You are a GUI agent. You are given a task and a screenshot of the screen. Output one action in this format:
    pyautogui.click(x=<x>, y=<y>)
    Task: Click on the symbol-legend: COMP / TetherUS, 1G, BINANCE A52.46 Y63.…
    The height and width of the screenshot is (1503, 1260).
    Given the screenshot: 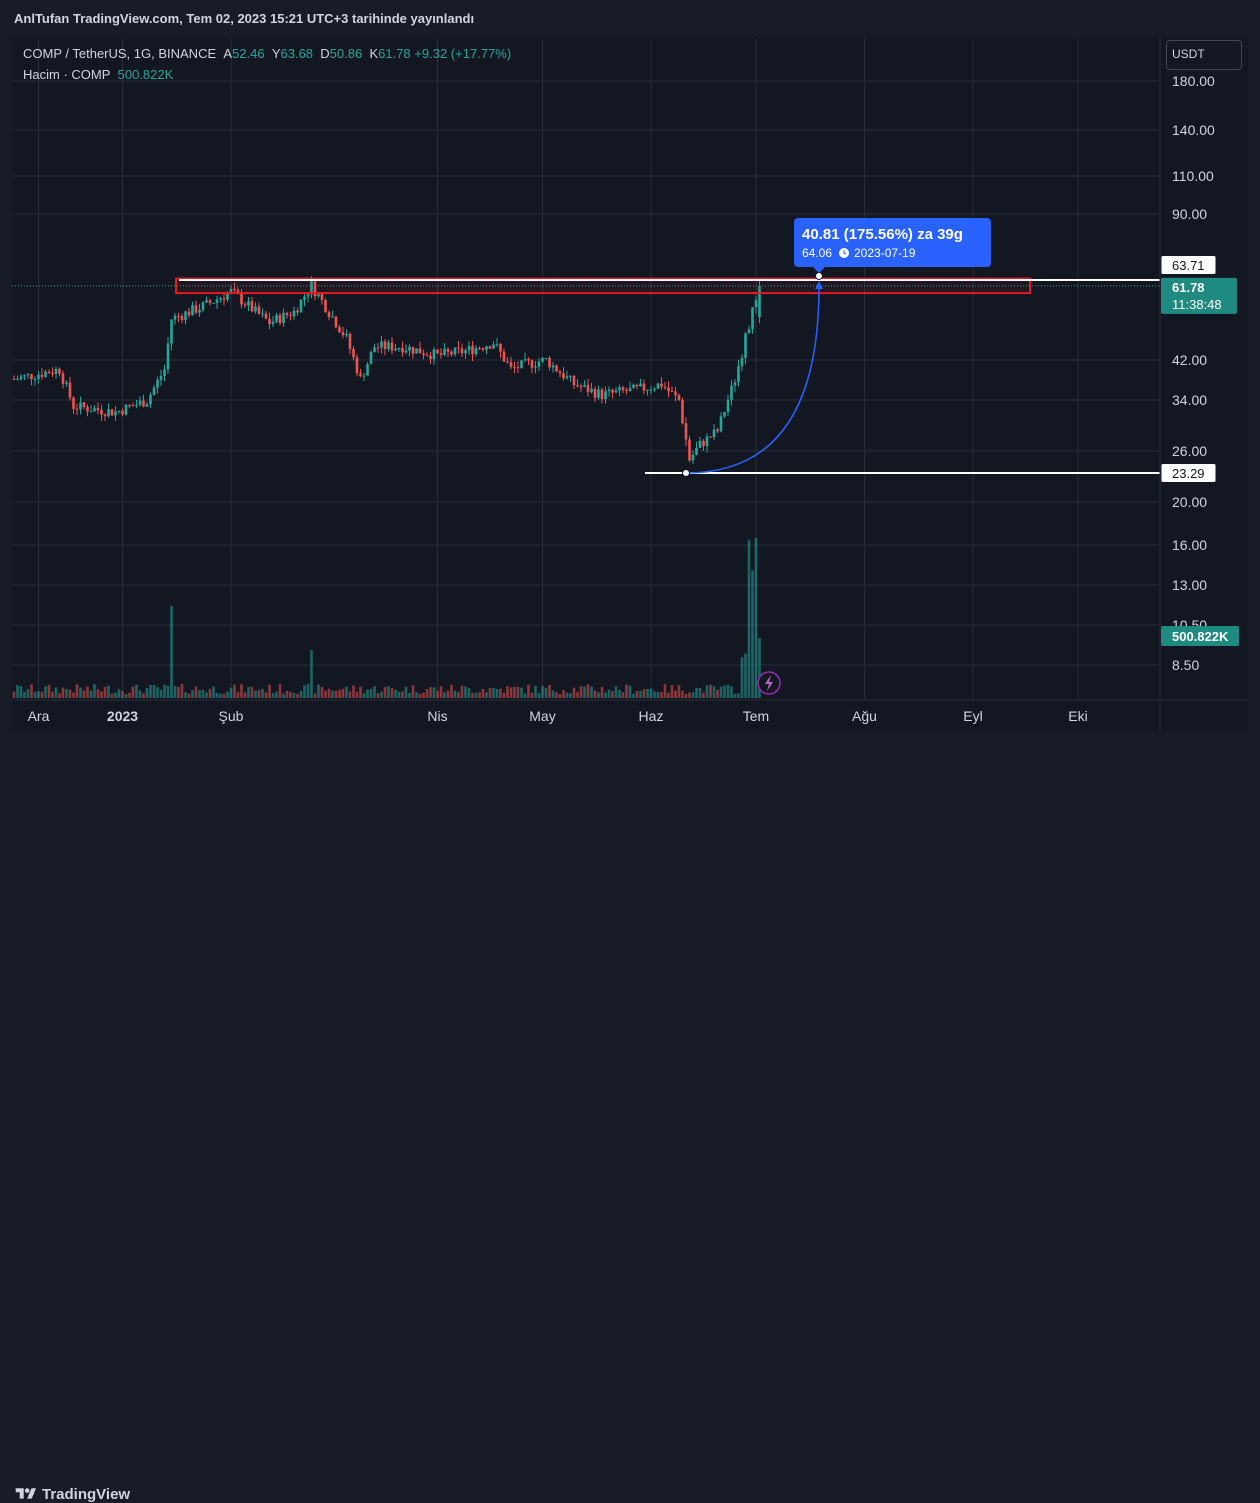 What is the action you would take?
    pyautogui.click(x=267, y=53)
    